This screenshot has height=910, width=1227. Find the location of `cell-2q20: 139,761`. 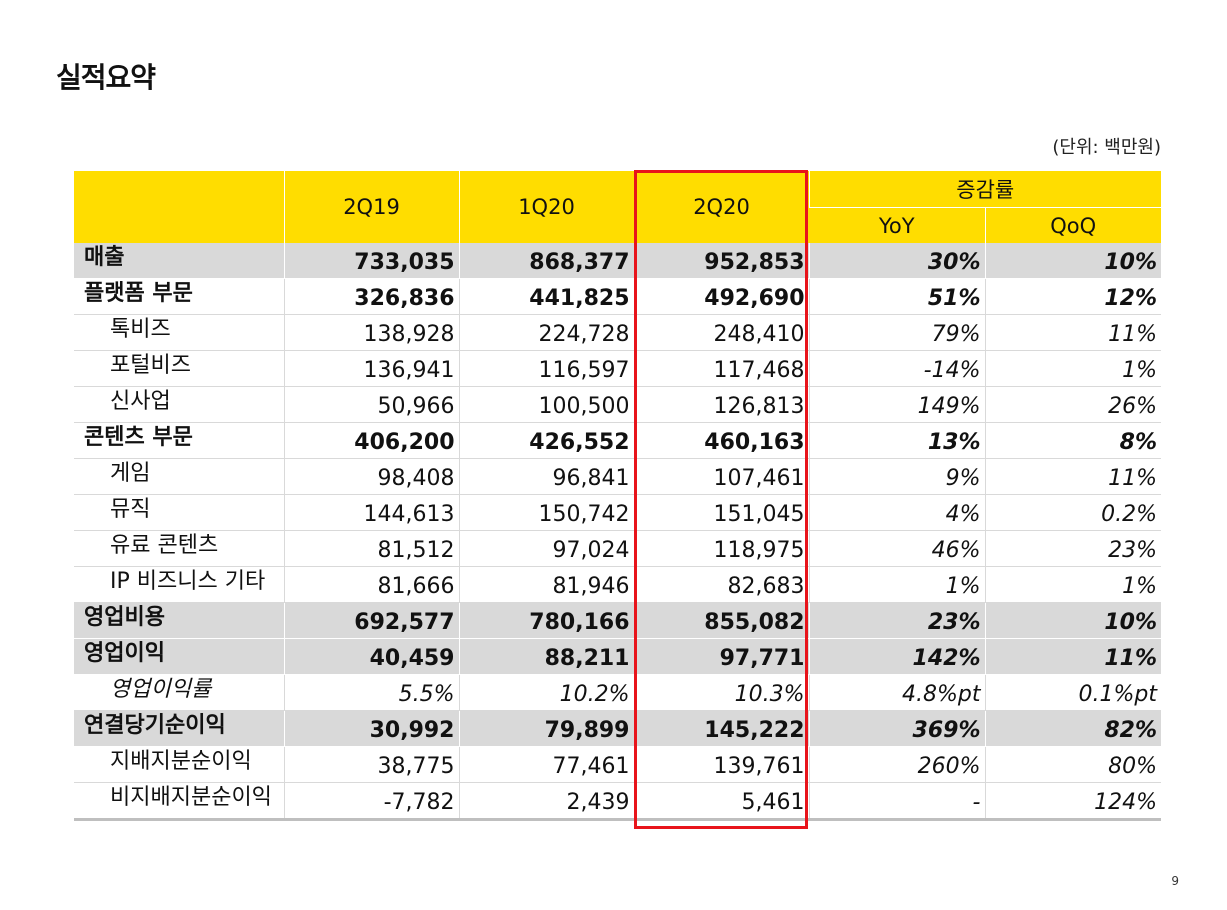

cell-2q20: 139,761 is located at coordinates (721, 764).